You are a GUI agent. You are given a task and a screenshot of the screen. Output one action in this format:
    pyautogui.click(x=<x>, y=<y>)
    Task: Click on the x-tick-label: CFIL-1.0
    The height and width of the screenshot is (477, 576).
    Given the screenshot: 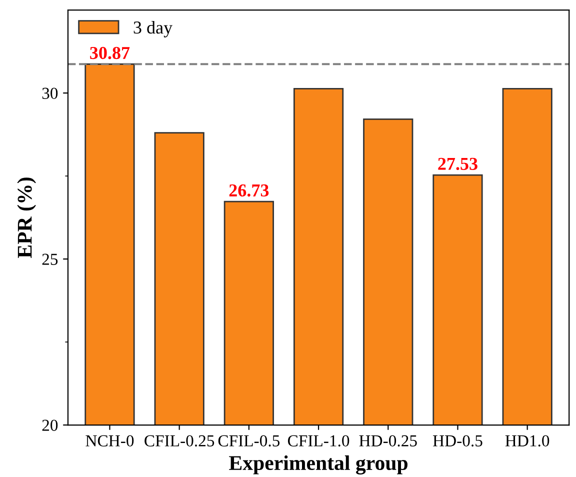 What is the action you would take?
    pyautogui.click(x=319, y=441)
    